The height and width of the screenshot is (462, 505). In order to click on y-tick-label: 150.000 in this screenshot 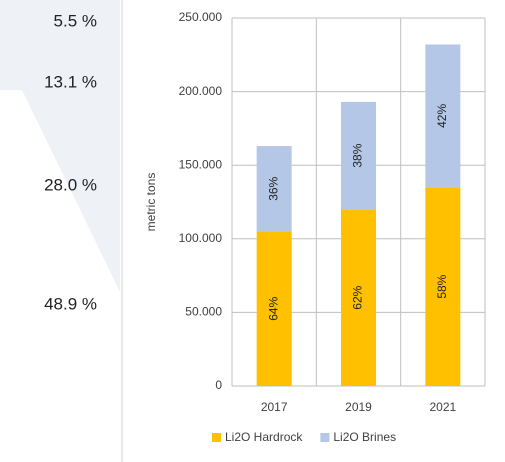, I will do `click(201, 164)`.